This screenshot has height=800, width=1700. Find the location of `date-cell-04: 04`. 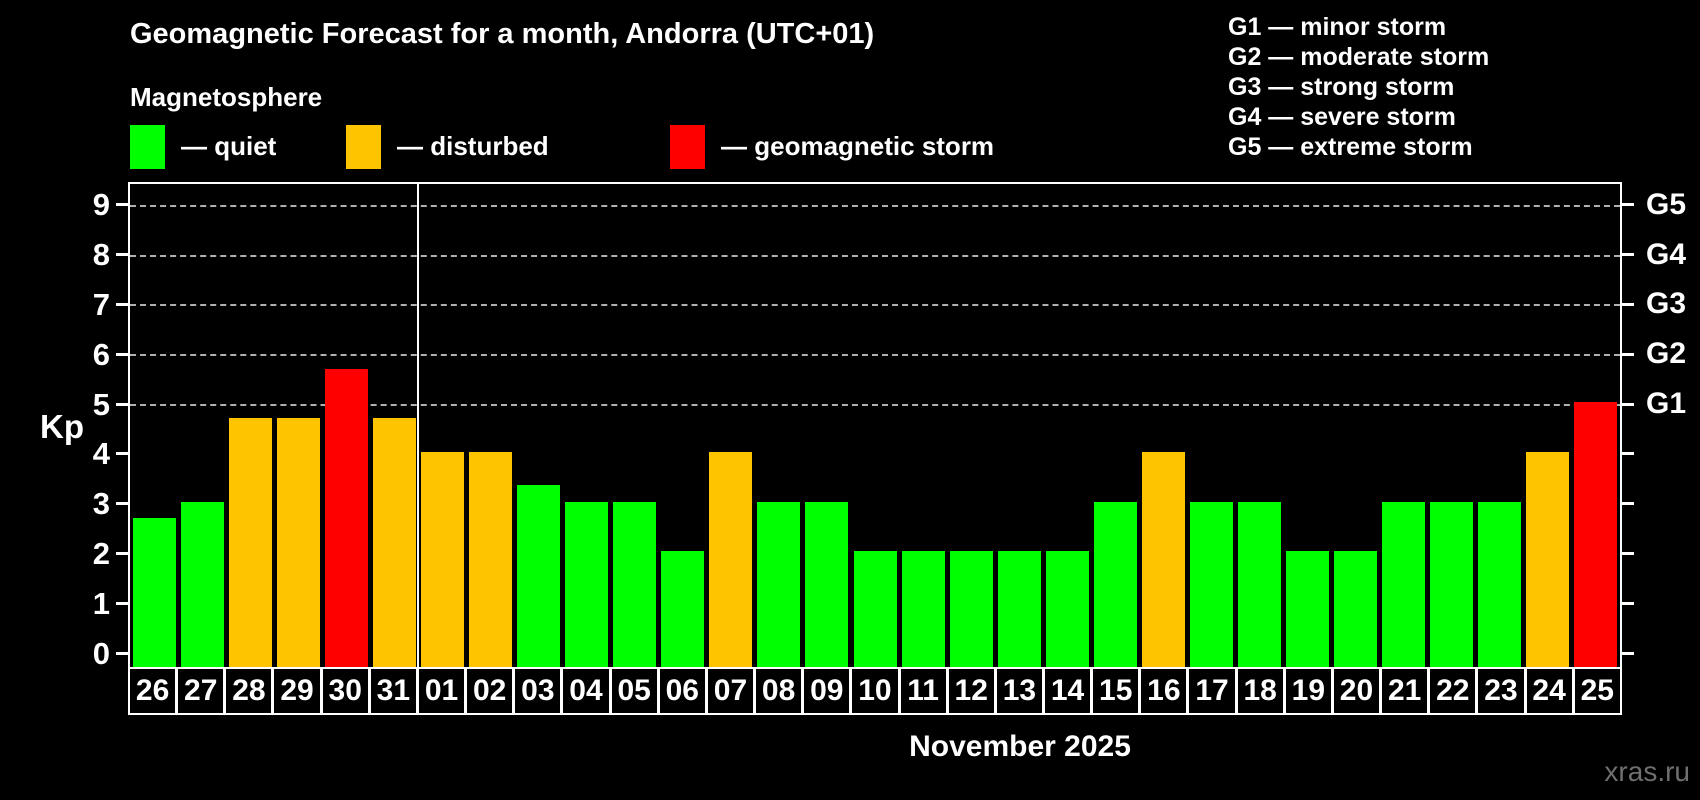

date-cell-04: 04 is located at coordinates (584, 691).